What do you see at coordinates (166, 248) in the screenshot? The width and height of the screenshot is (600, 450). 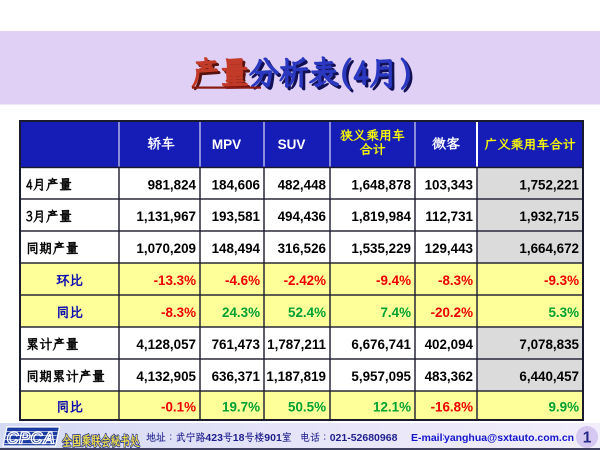 I see `svg-text: 1,070,209` at bounding box center [166, 248].